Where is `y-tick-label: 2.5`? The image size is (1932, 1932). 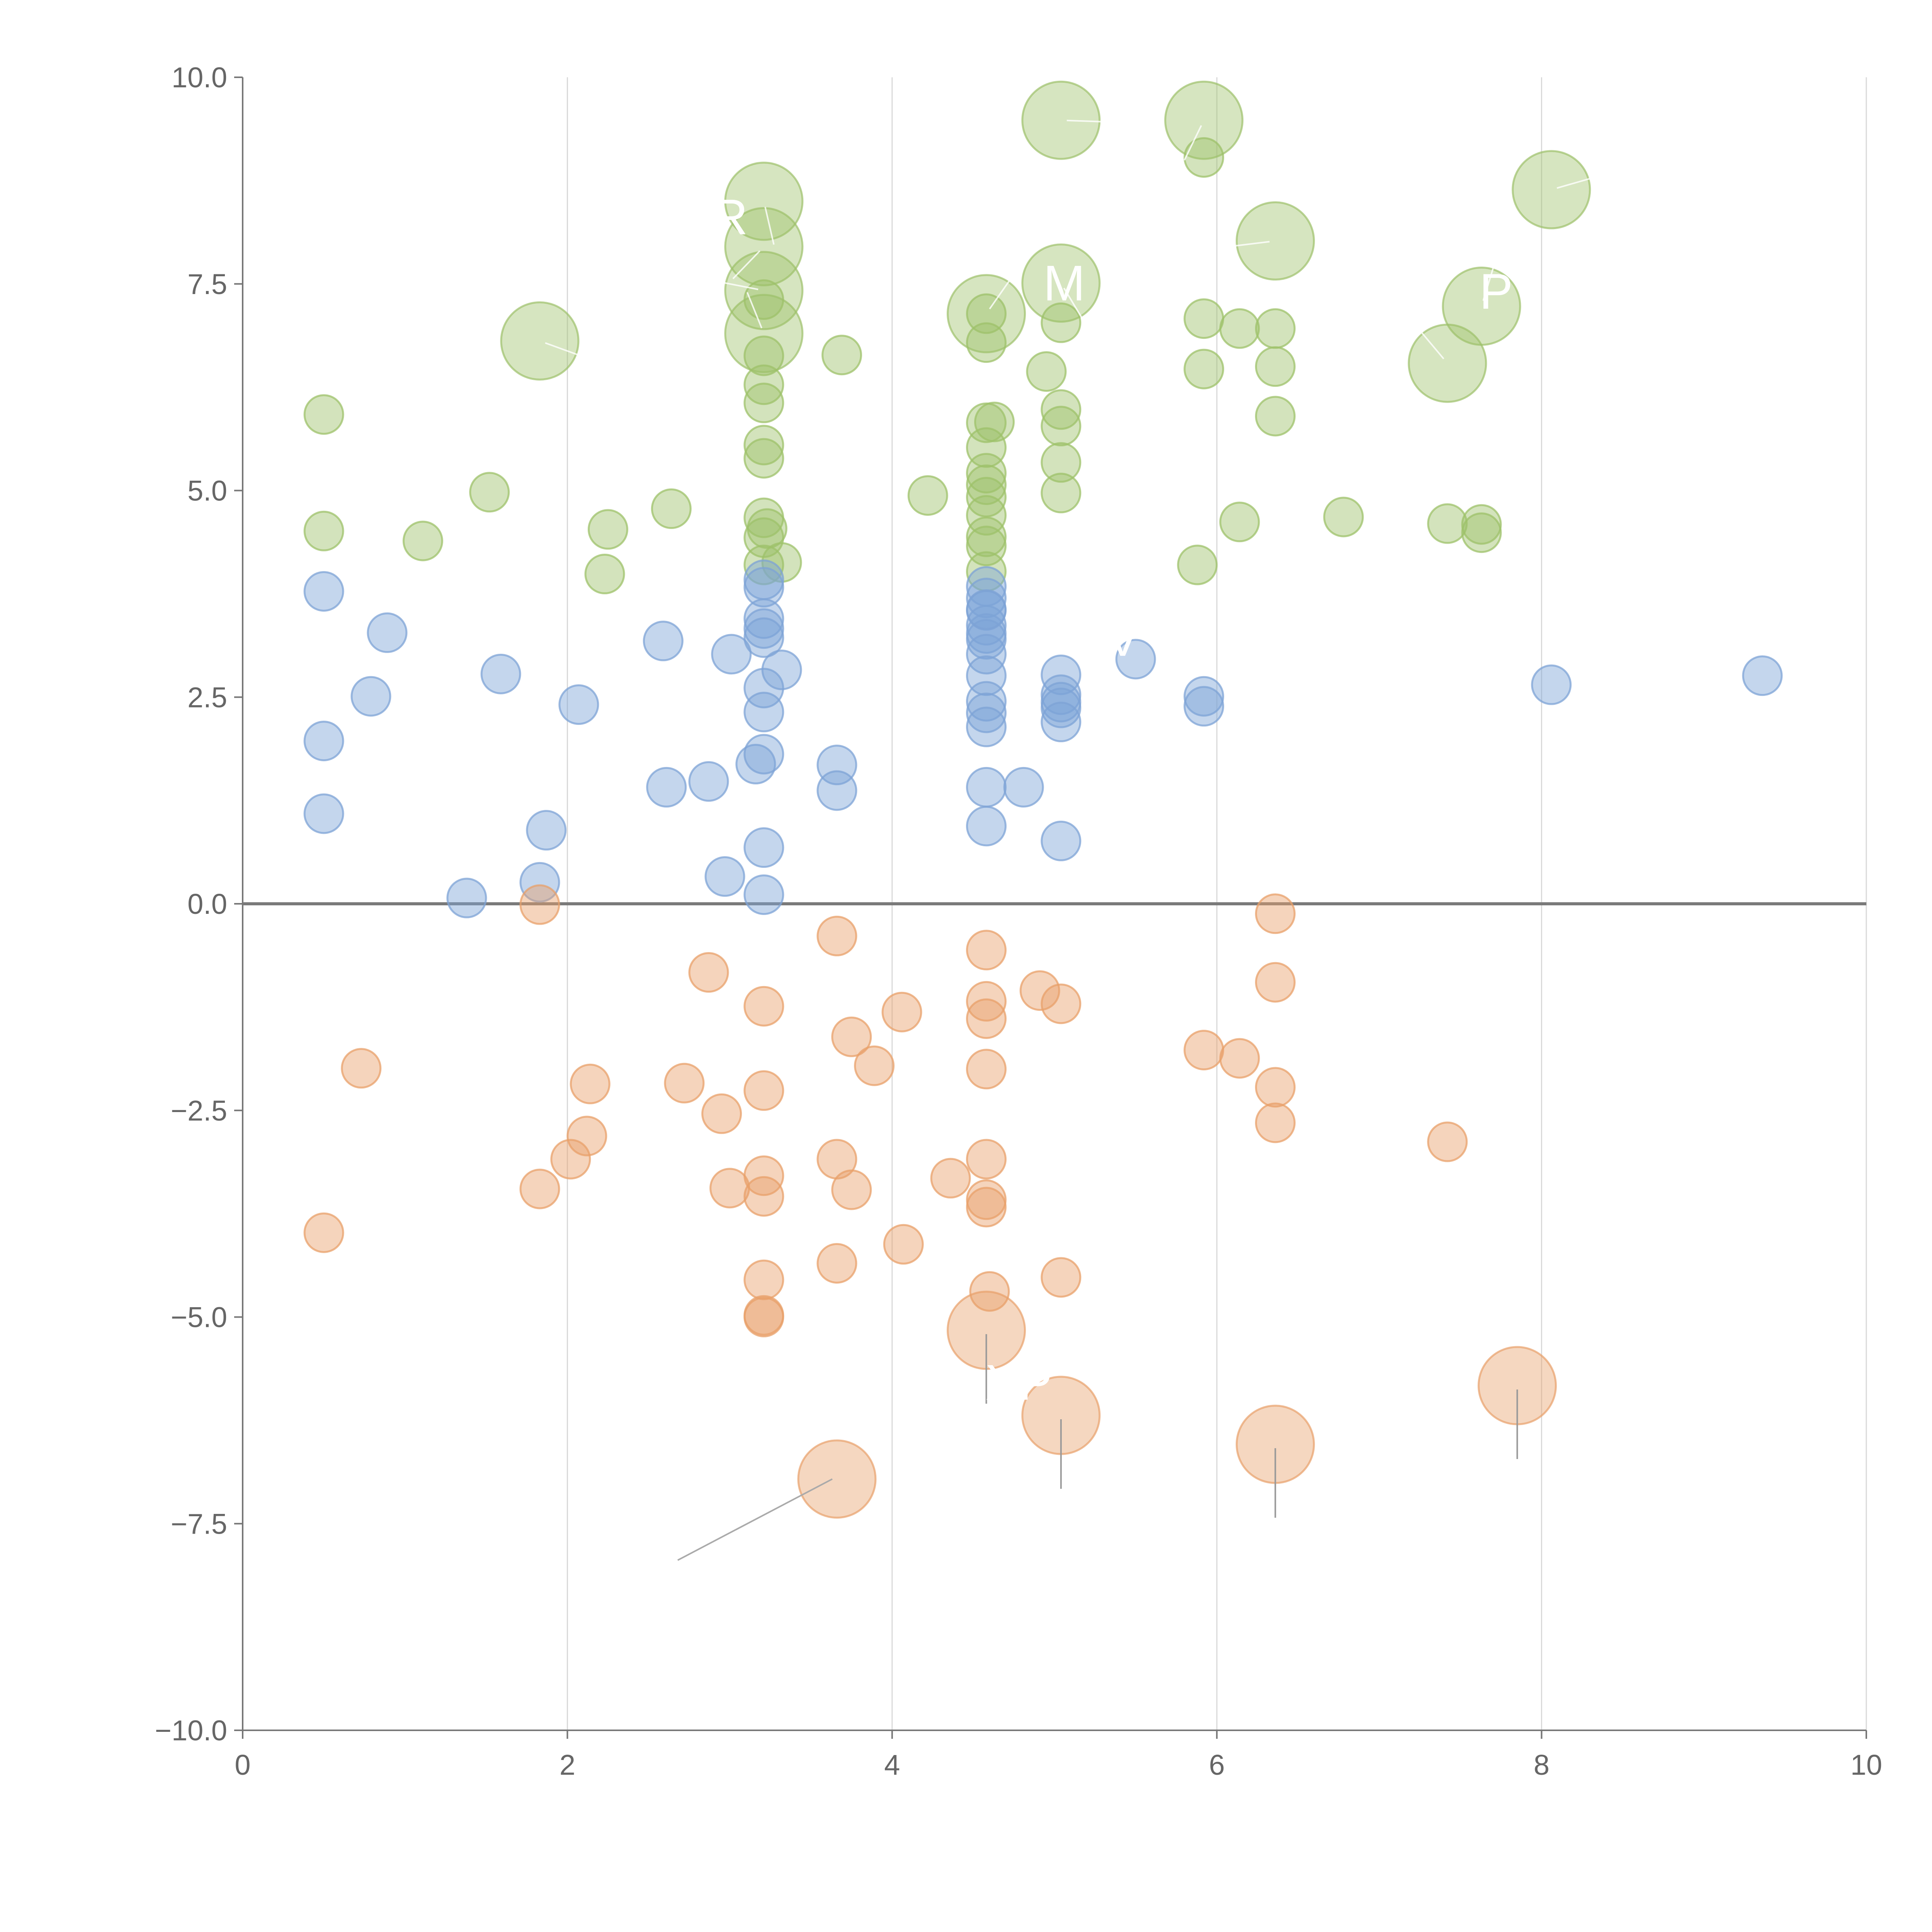 y-tick-label: 2.5 is located at coordinates (207, 697).